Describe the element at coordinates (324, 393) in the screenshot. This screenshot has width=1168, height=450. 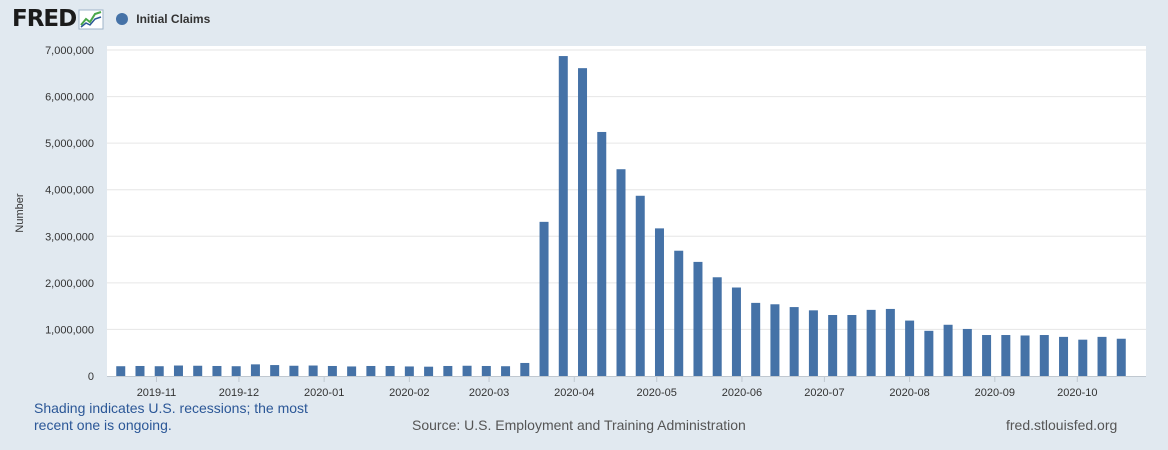
I see `x-tick-label: 2020-01` at that location.